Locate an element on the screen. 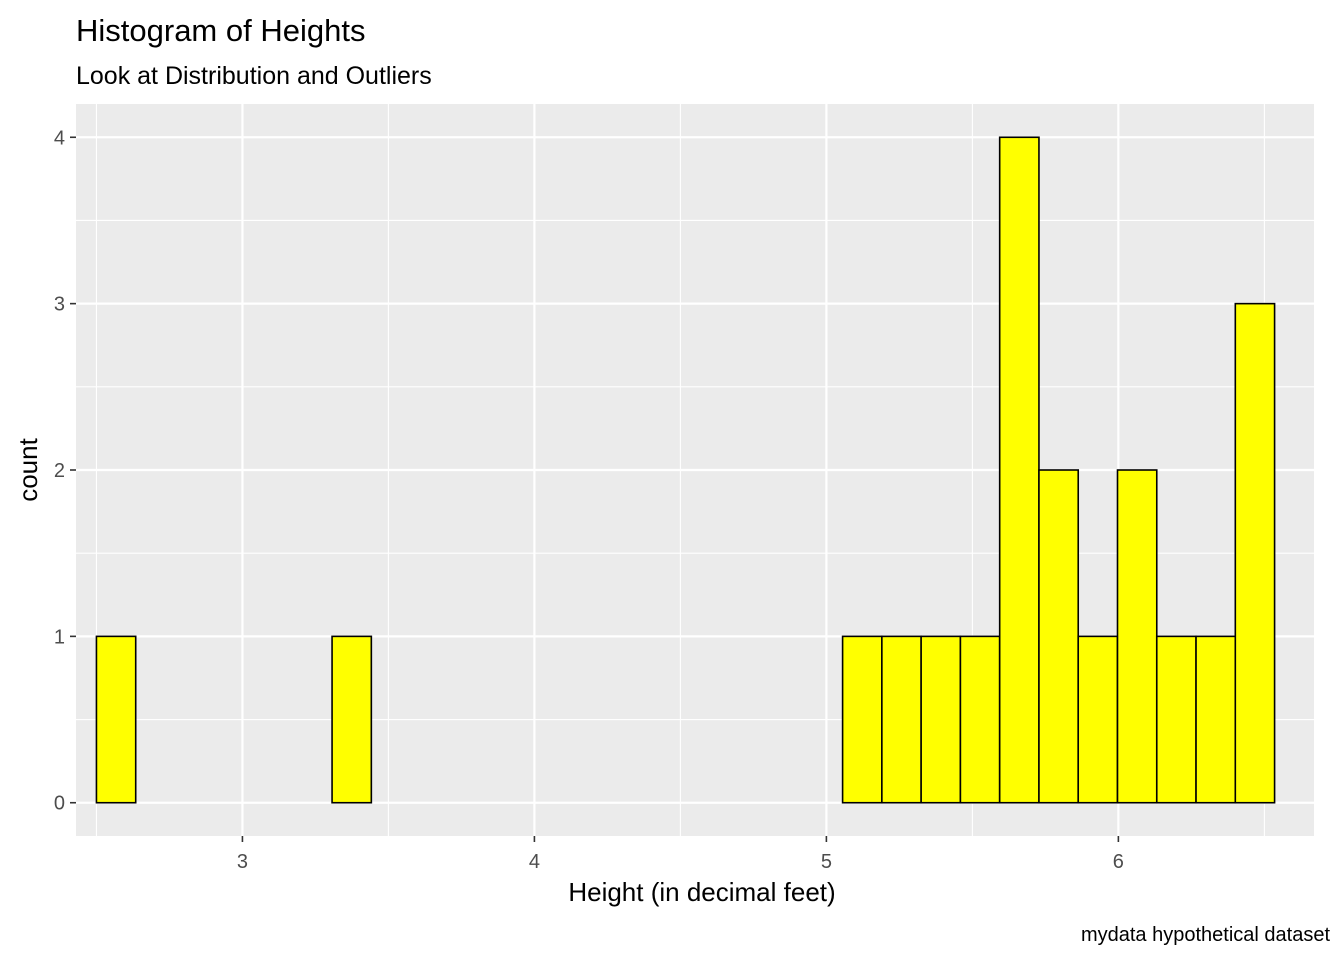  chart-title: Histogram of Heights is located at coordinates (220, 30).